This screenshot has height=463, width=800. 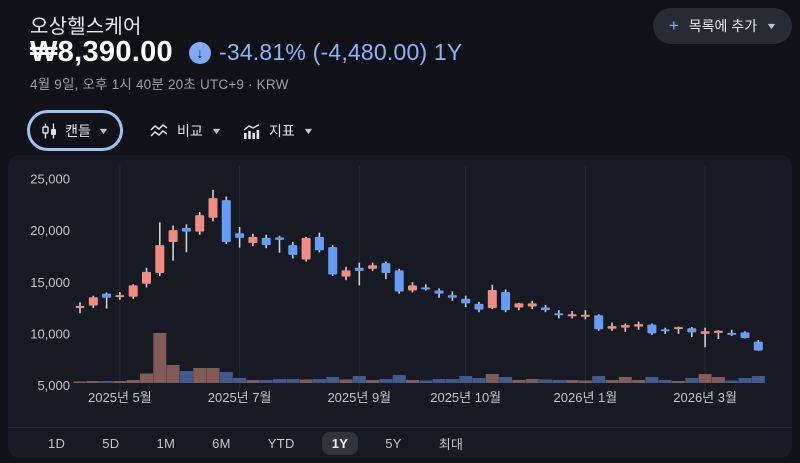 I want to click on x-axis-label: 2025년 9월, so click(x=359, y=397).